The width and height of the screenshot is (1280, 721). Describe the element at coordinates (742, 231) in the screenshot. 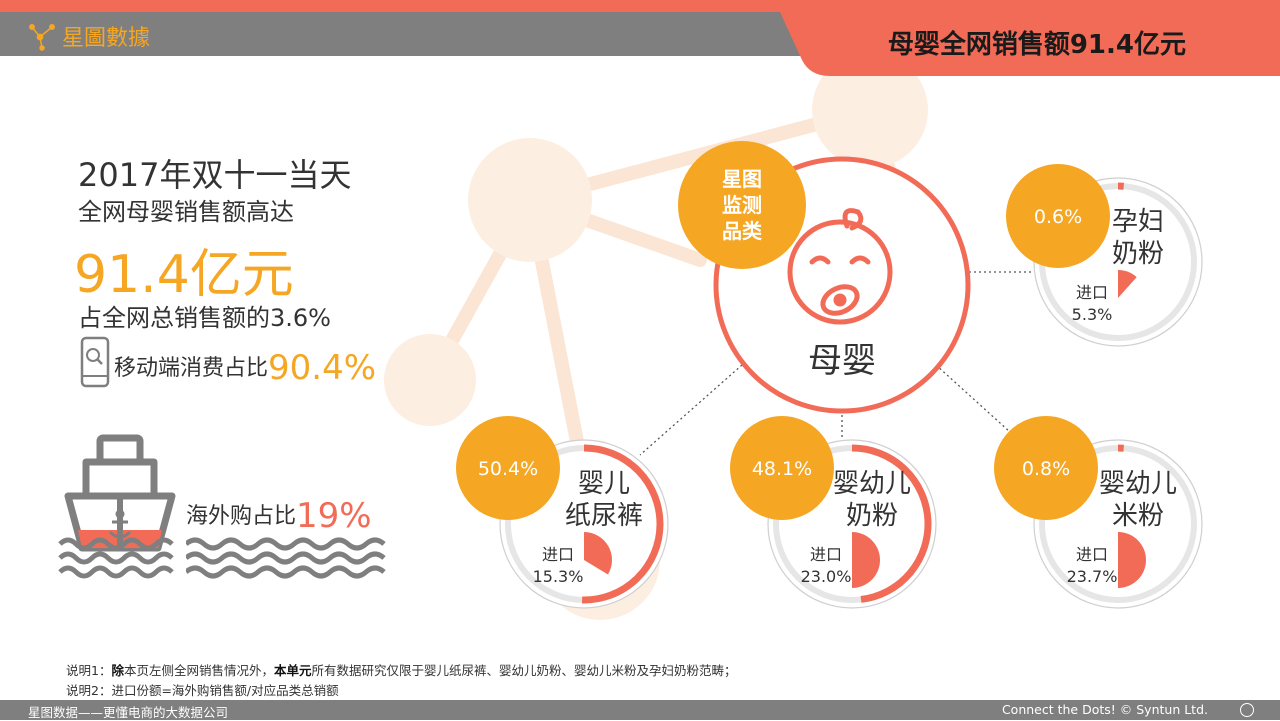

I see `badge-line-3: 品类` at that location.